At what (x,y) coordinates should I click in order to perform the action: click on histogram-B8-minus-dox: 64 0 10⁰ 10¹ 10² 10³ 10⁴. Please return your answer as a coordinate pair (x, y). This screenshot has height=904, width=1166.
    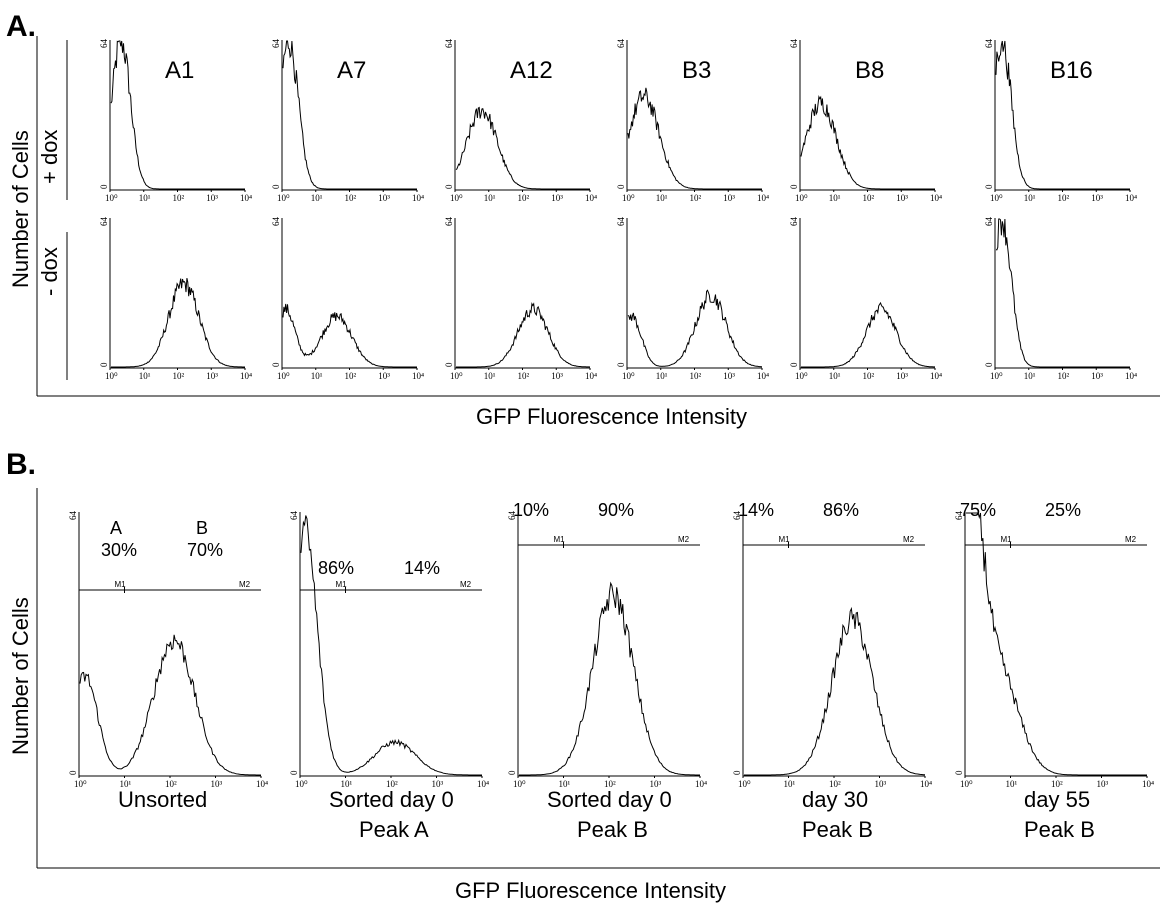
    Looking at the image, I should click on (865, 299).